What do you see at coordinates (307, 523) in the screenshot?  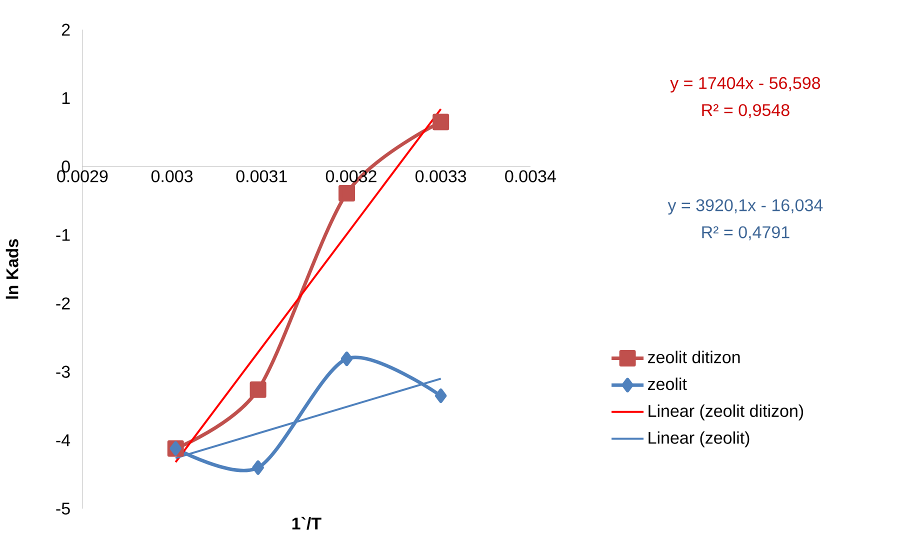 I see `x-axis-title: 1`/T` at bounding box center [307, 523].